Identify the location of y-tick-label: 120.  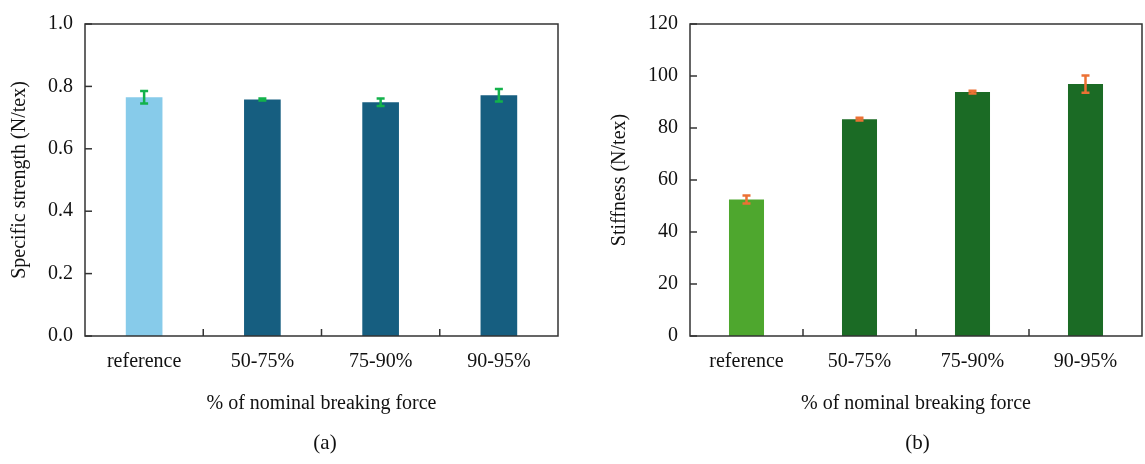
(663, 22).